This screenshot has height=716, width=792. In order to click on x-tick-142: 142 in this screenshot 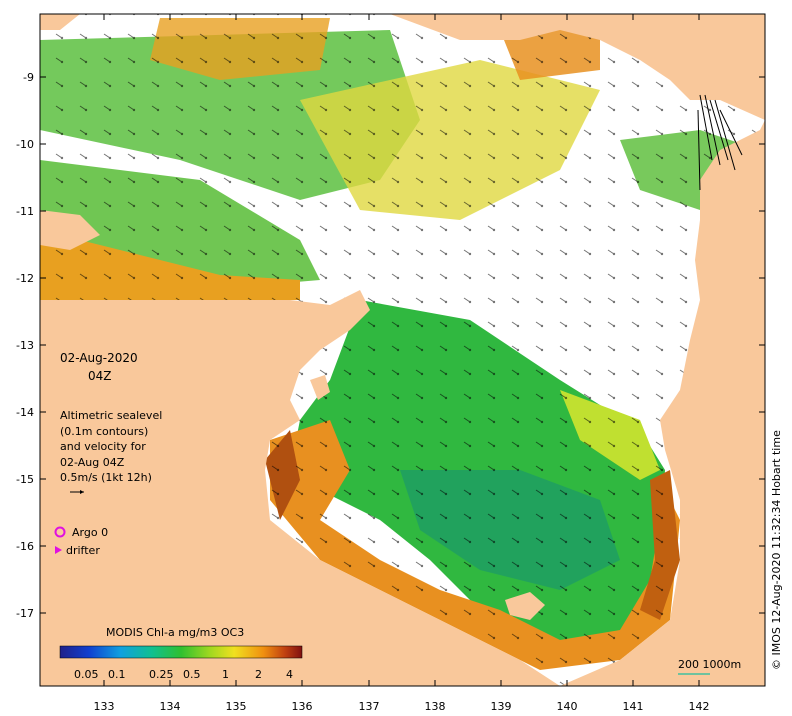, I will do `click(699, 706)`.